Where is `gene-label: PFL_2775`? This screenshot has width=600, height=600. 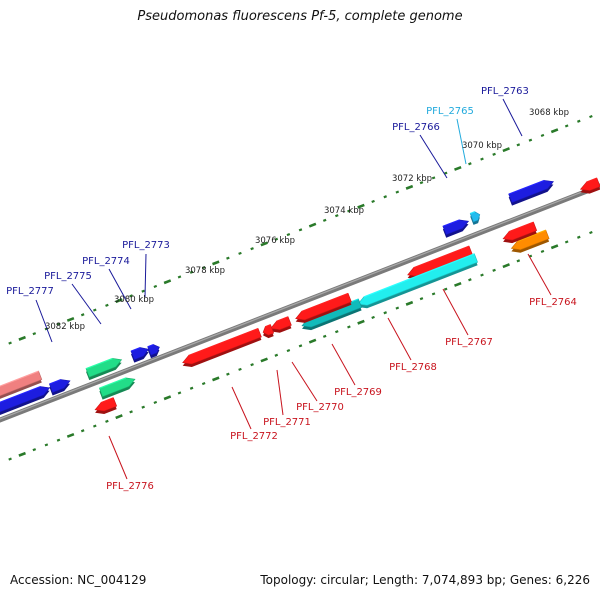
gene-label: PFL_2775 is located at coordinates (68, 276).